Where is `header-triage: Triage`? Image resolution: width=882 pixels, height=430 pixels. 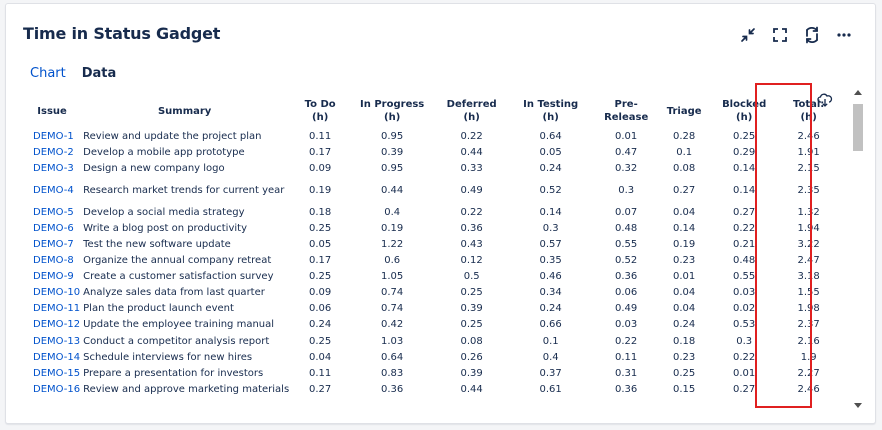 header-triage: Triage is located at coordinates (684, 111).